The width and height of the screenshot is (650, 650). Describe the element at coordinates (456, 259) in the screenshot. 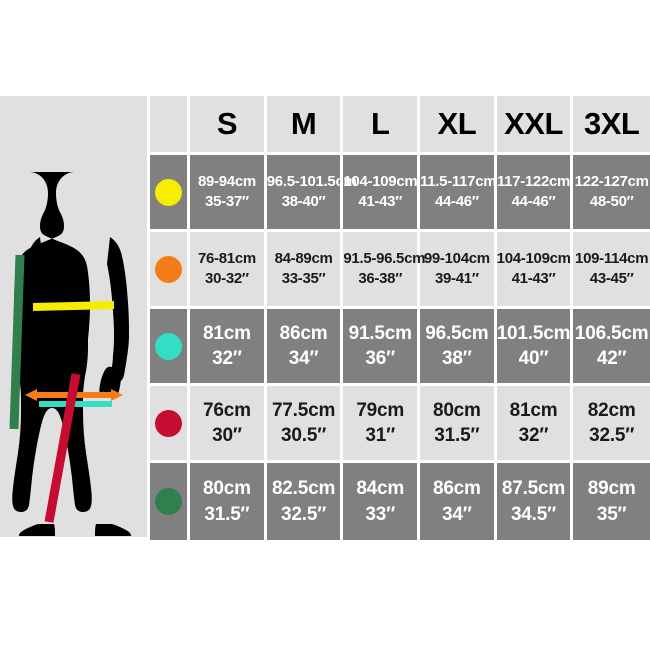

I see `value-cm: 99-104cm` at that location.